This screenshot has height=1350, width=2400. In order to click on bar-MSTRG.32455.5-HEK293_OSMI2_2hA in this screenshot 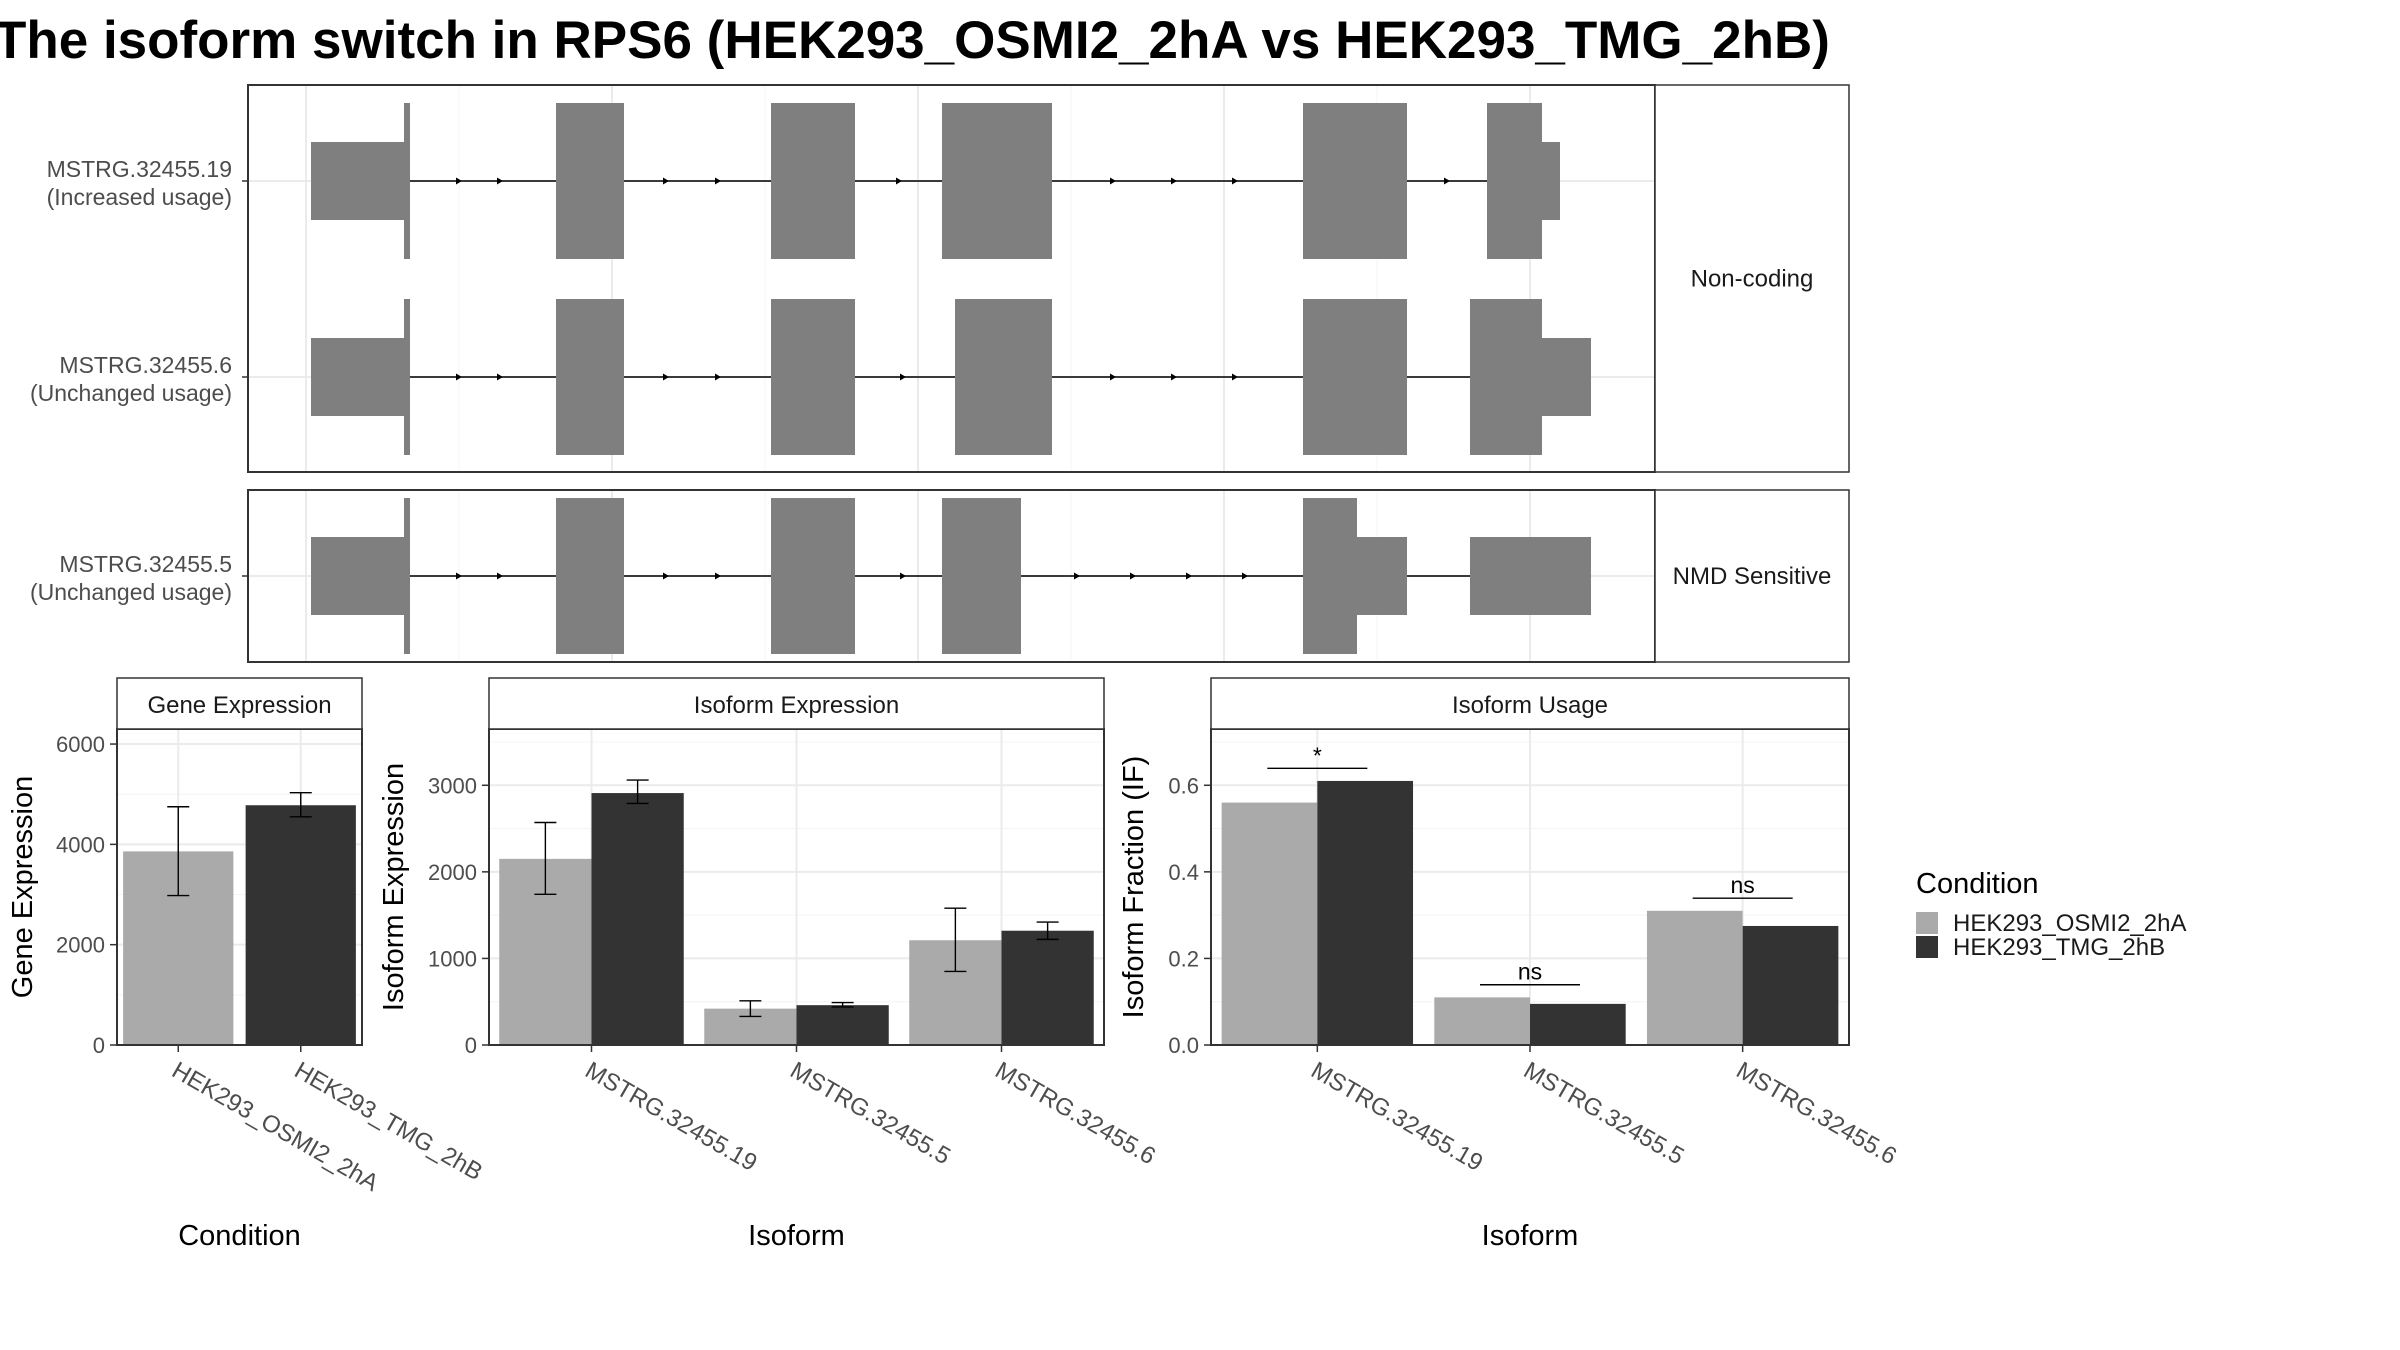, I will do `click(1482, 1021)`.